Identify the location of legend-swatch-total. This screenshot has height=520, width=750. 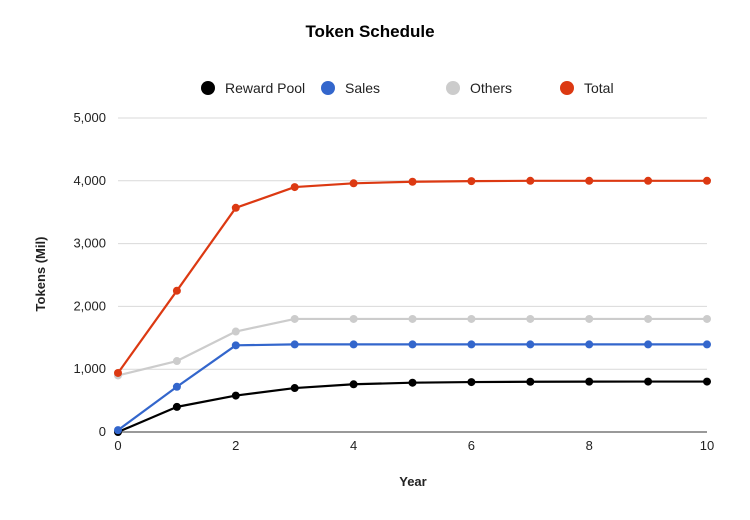
(567, 88).